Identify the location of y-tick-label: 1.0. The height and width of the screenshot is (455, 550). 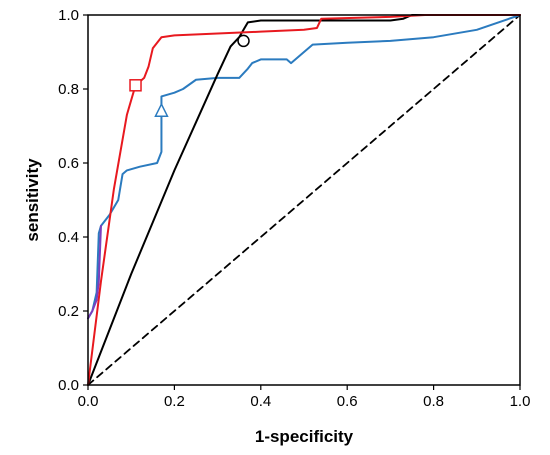
(68, 15).